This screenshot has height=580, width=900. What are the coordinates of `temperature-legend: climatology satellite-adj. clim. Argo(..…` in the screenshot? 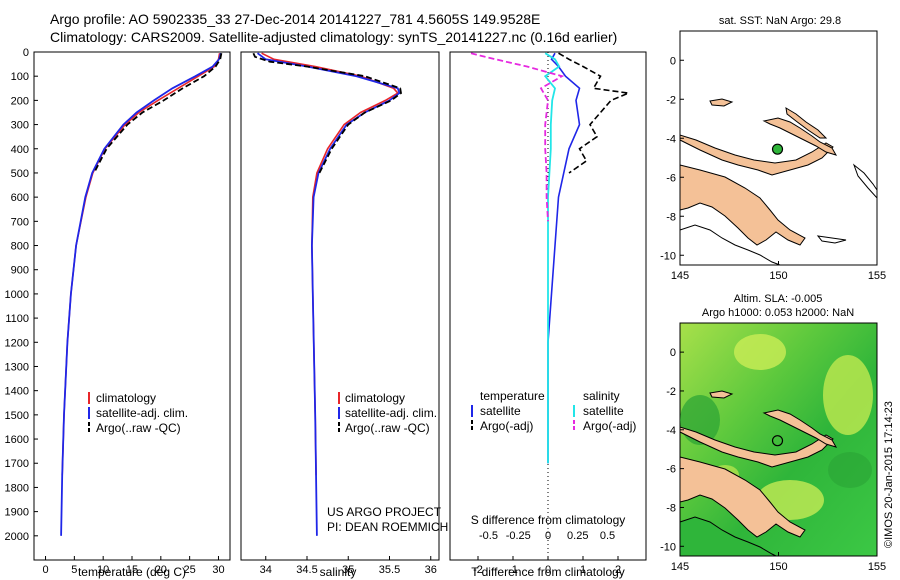 It's located at (138, 413).